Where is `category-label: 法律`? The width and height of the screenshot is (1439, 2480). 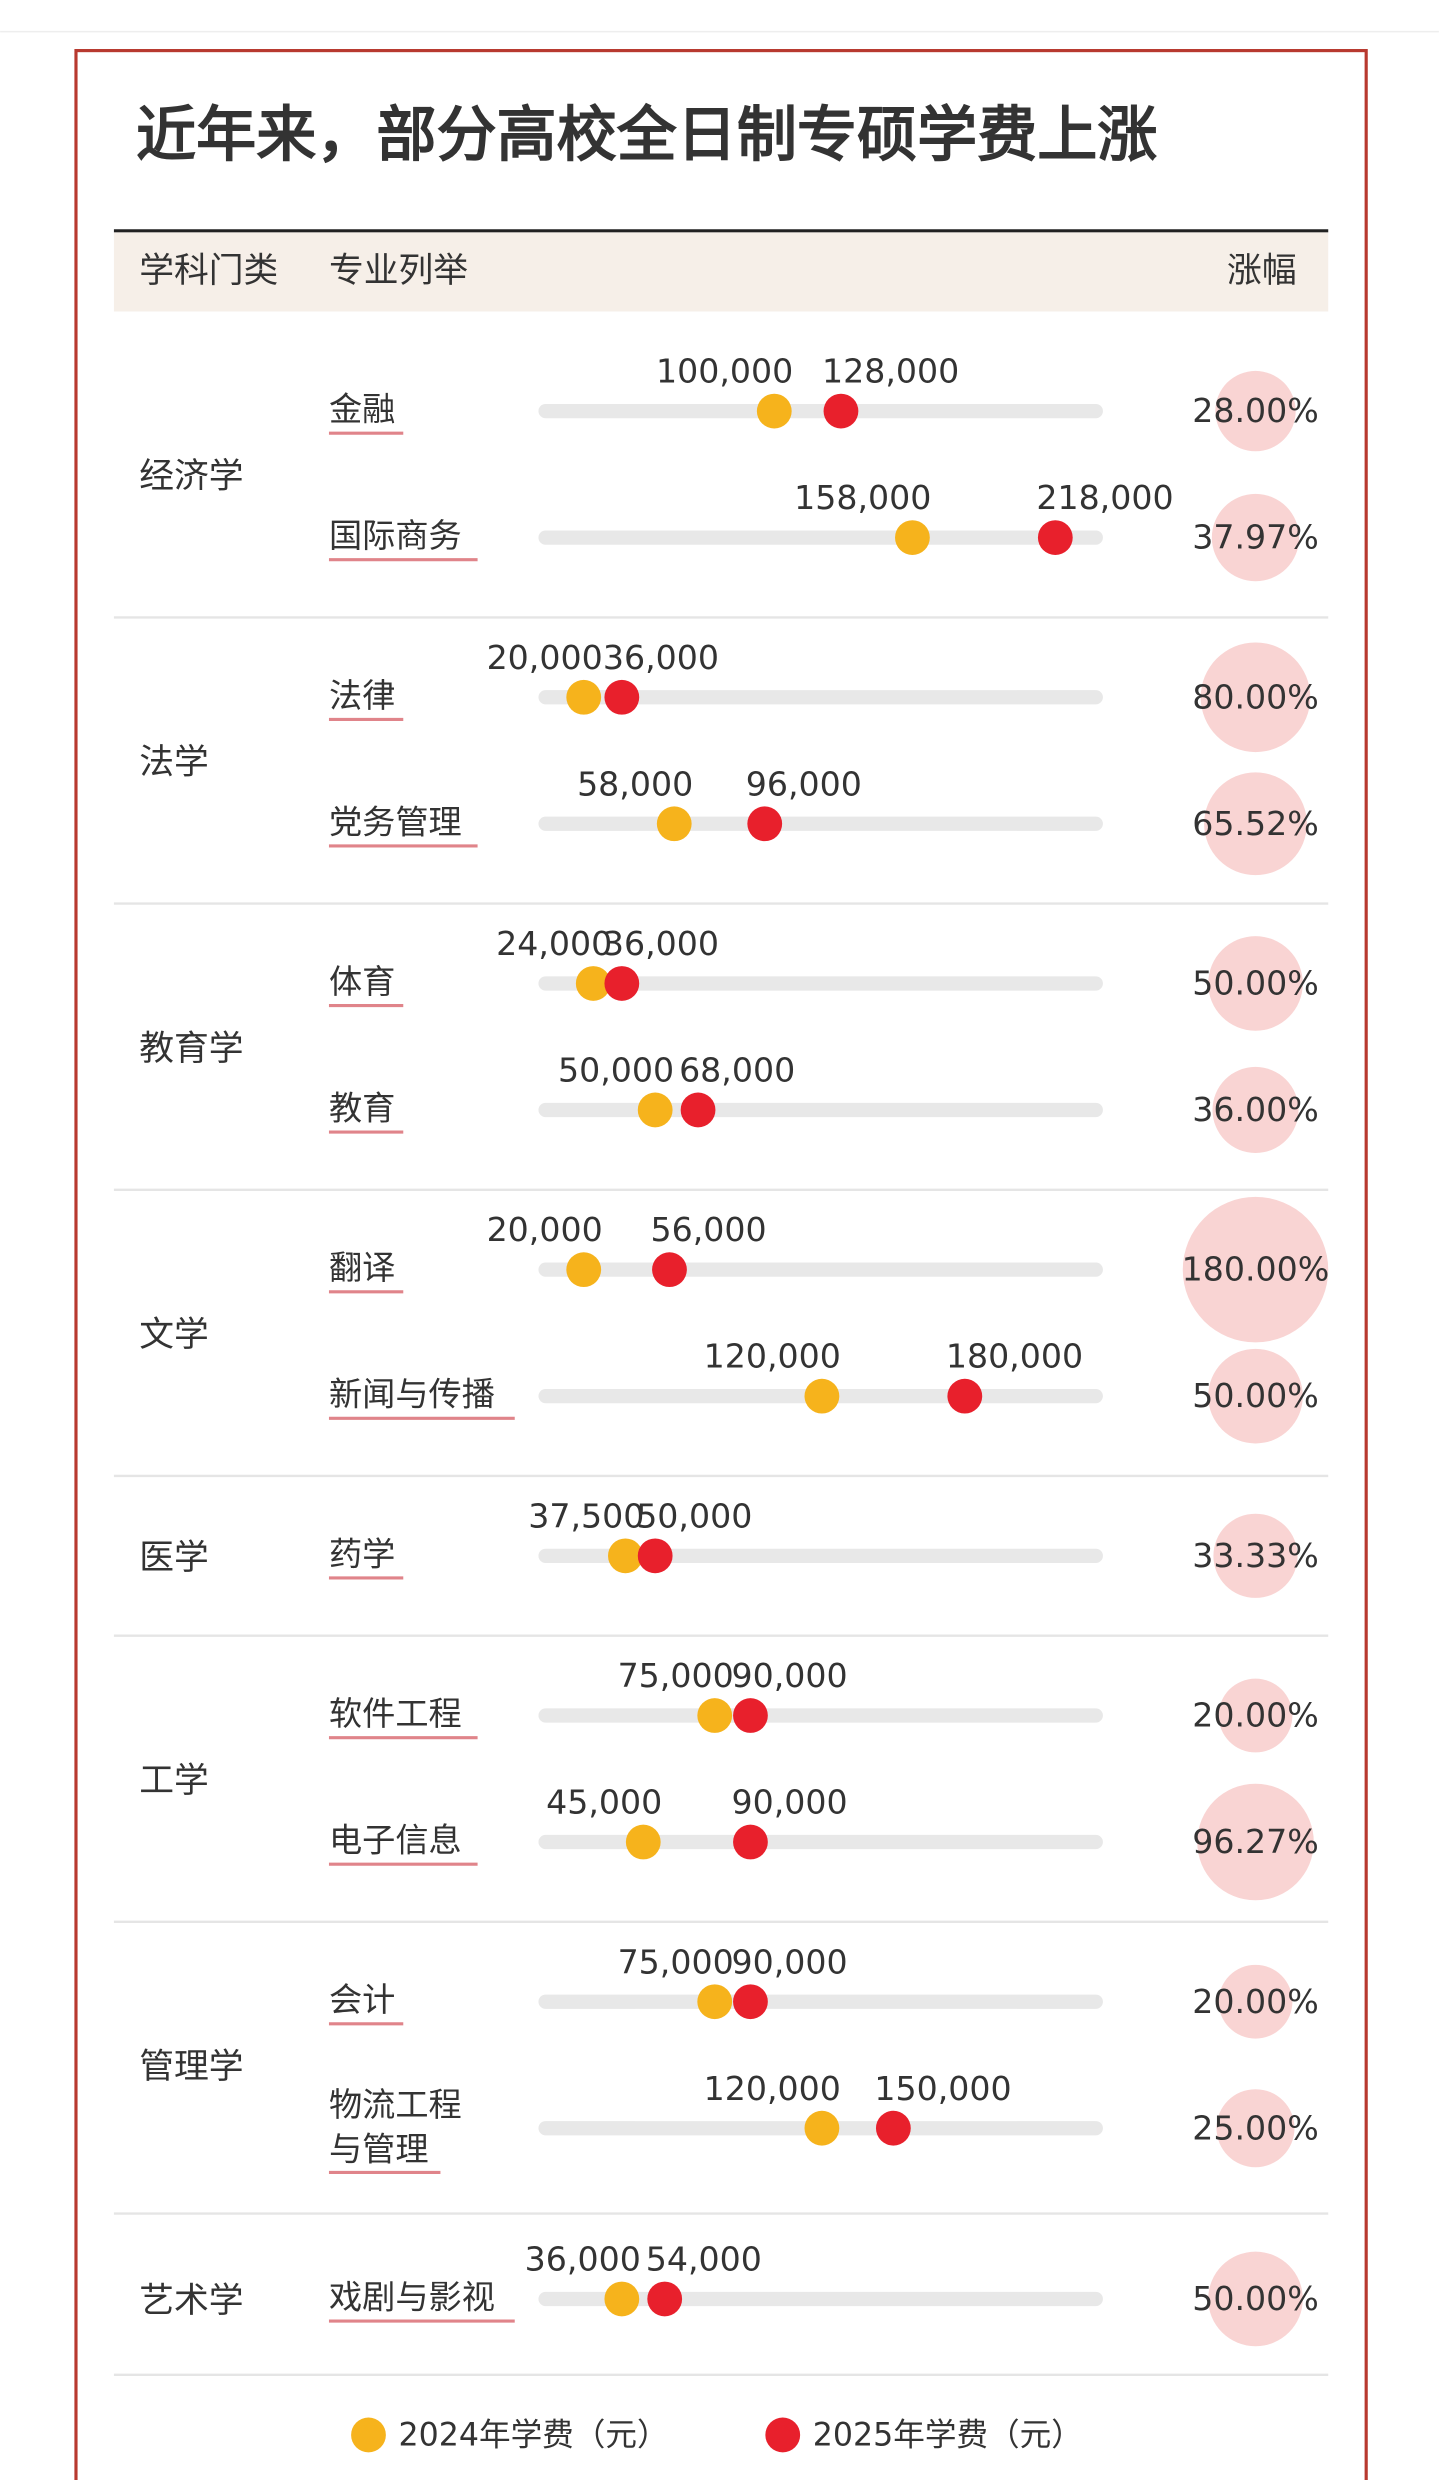 category-label: 法律 is located at coordinates (362, 695).